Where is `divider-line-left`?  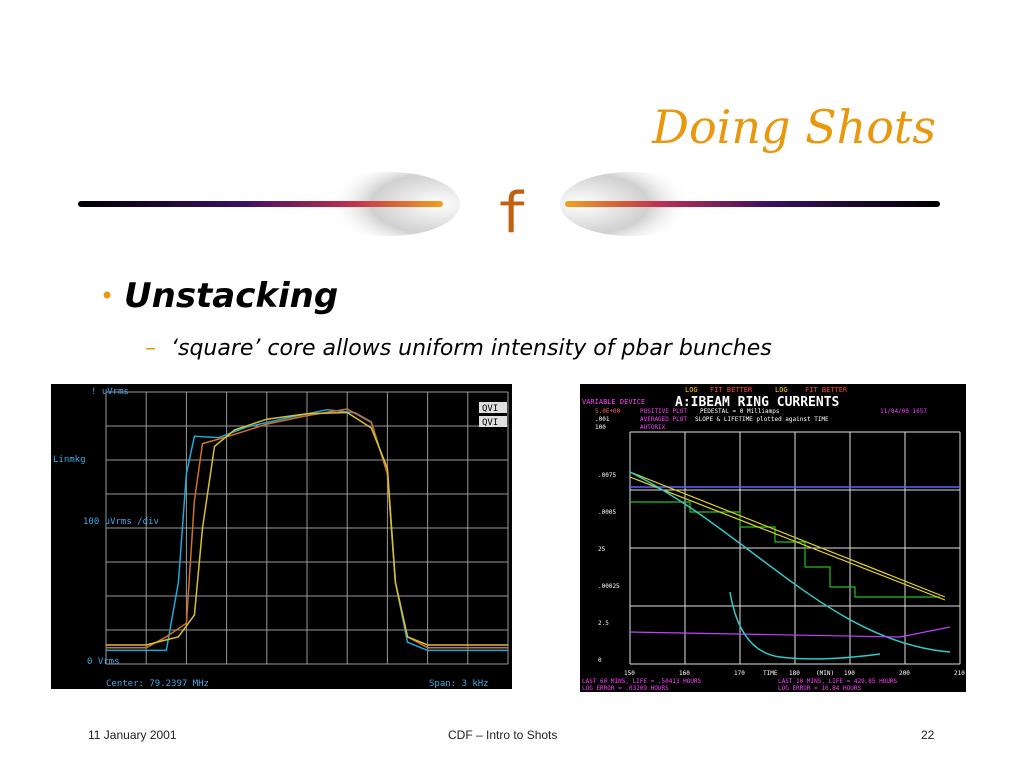 divider-line-left is located at coordinates (260, 204).